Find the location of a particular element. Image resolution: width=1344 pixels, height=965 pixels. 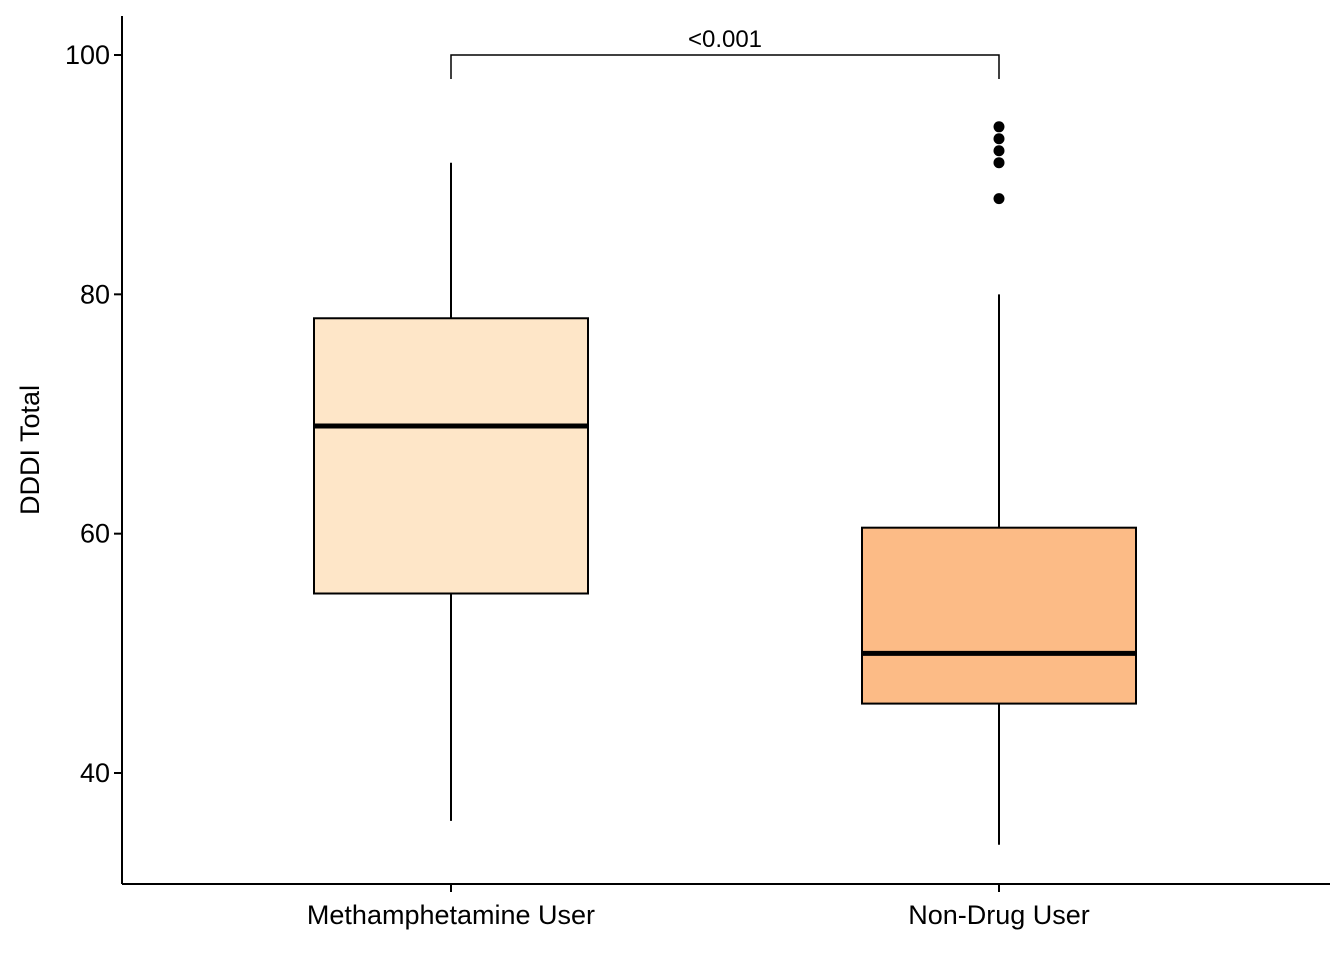

significance-bracket is located at coordinates (725, 66).